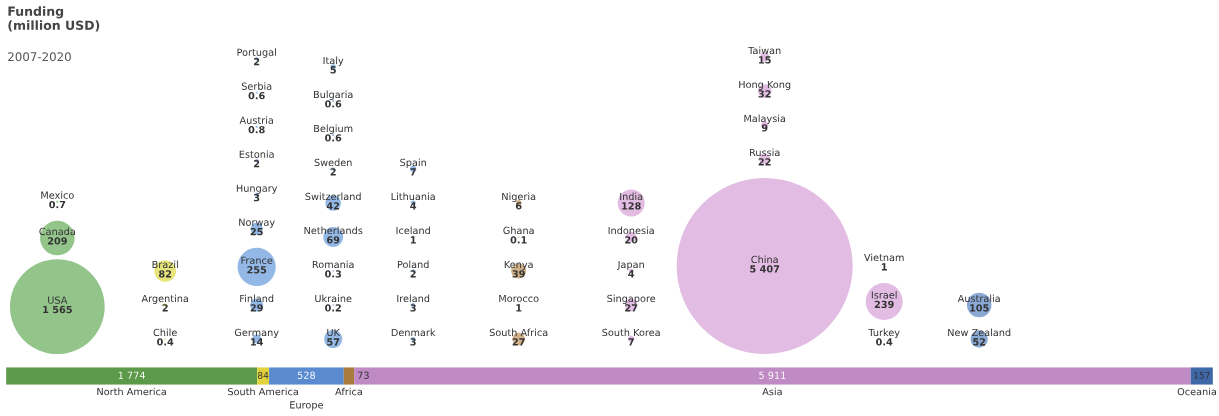  What do you see at coordinates (256, 333) in the screenshot?
I see `category-label: Germany` at bounding box center [256, 333].